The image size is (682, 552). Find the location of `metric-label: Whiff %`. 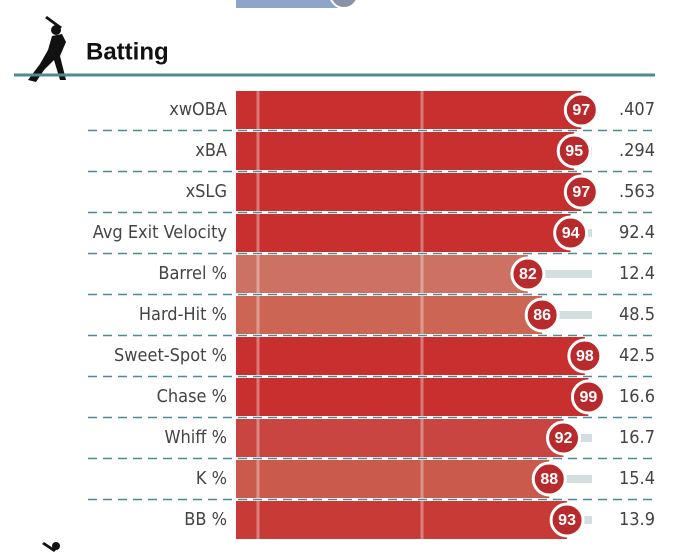

metric-label: Whiff % is located at coordinates (196, 437).